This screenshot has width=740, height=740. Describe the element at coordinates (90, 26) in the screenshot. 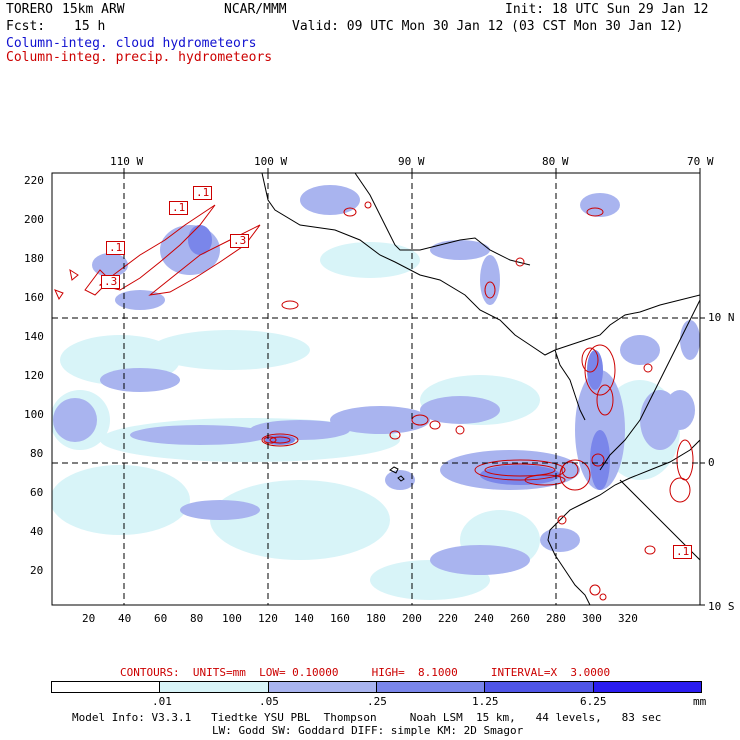

I see `forecast-hours: 15 h` at that location.